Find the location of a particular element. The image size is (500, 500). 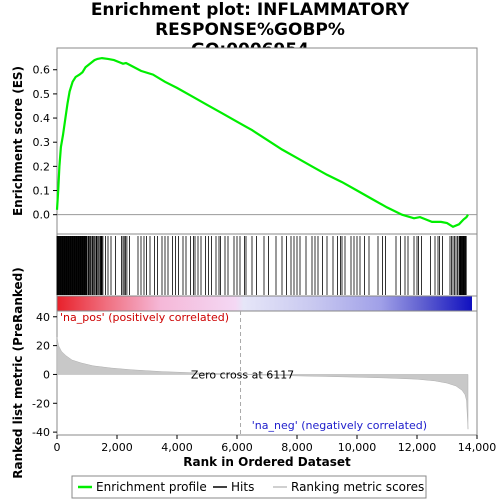

legend-frame is located at coordinates (249, 487).